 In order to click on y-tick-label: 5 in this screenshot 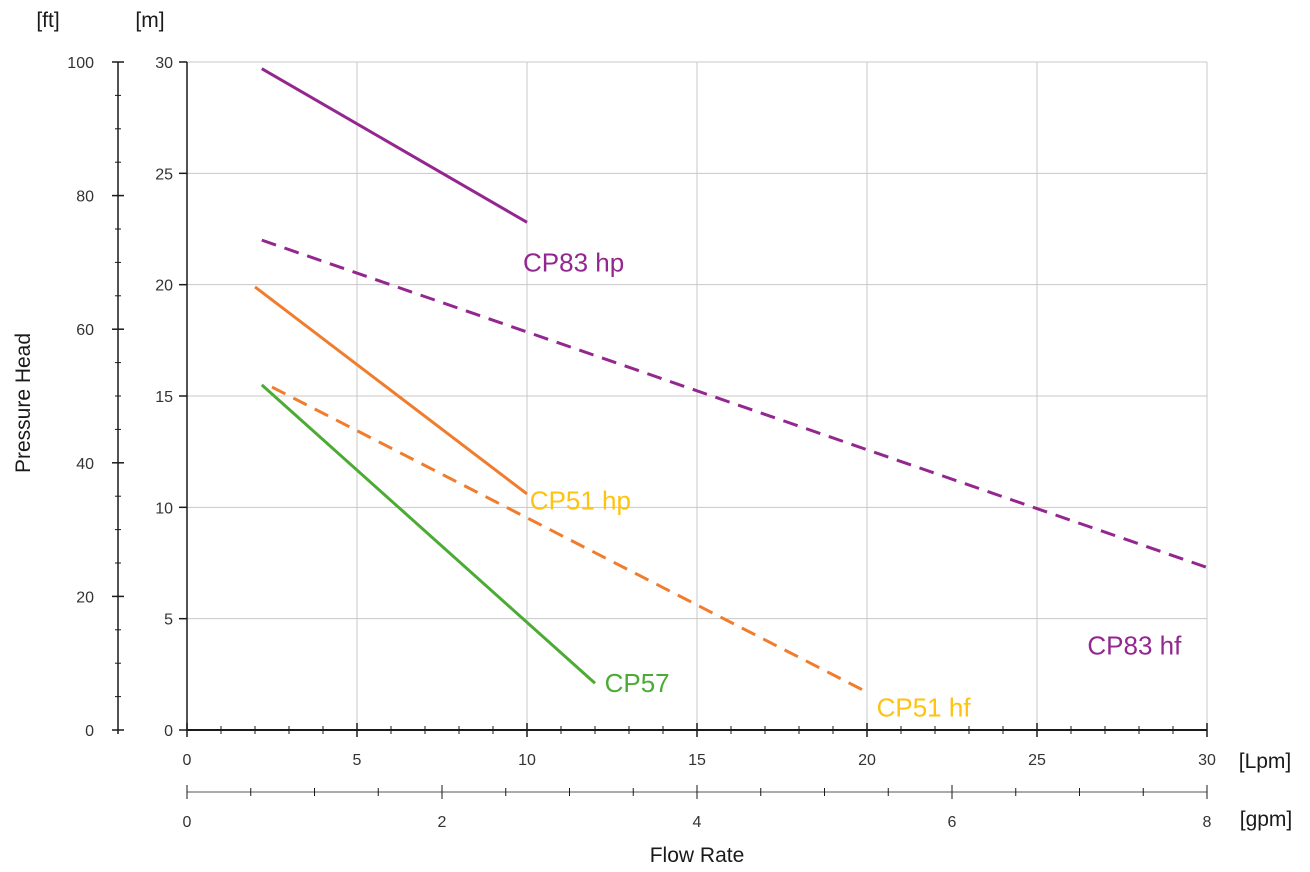, I will do `click(168, 620)`.